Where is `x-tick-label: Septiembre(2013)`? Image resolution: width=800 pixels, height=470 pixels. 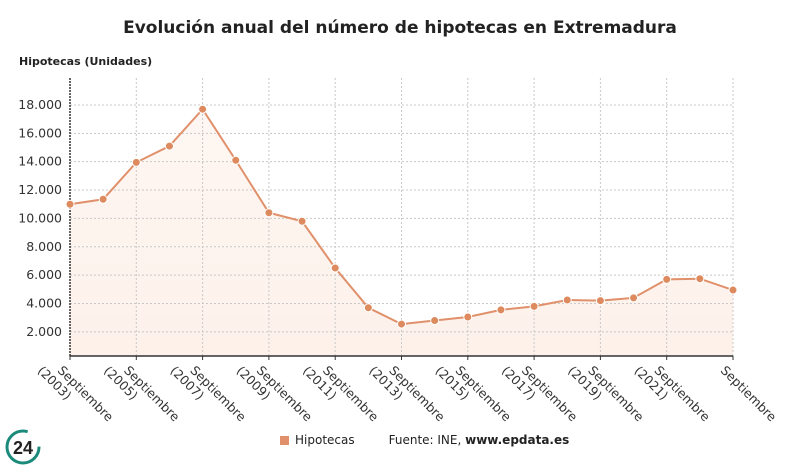 x-tick-label: Septiembre(2013) is located at coordinates (407, 394).